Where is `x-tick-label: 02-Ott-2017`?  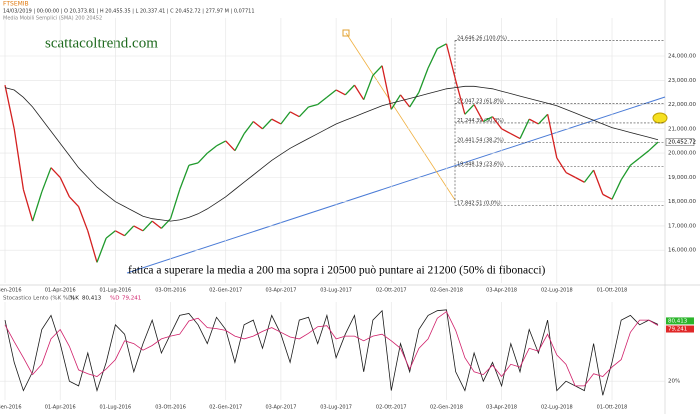 x-tick-label: 02-Ott-2017 is located at coordinates (391, 291).